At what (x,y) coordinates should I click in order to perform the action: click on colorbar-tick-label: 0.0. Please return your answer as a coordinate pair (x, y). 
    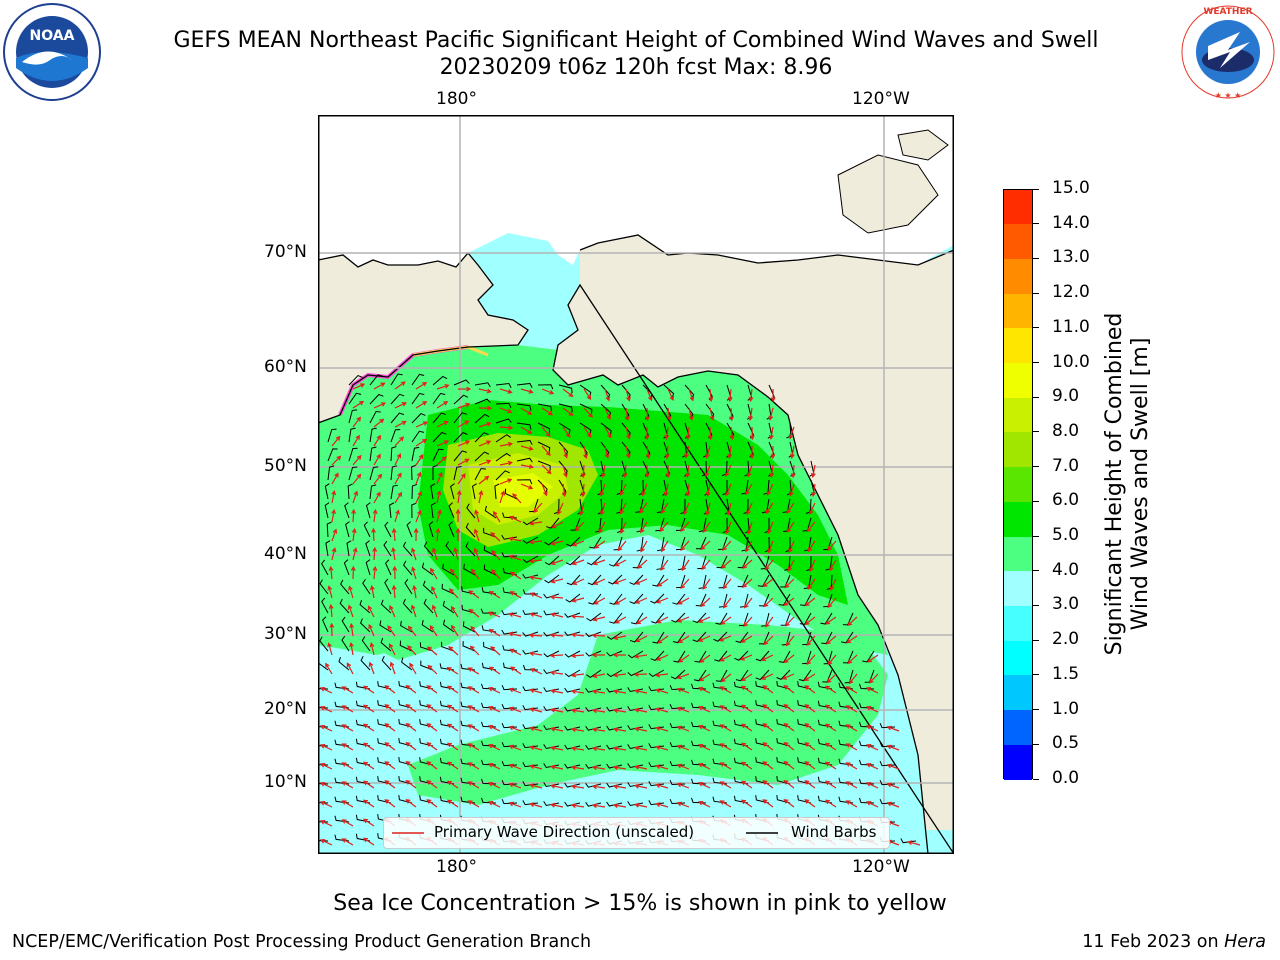
    Looking at the image, I should click on (1066, 778).